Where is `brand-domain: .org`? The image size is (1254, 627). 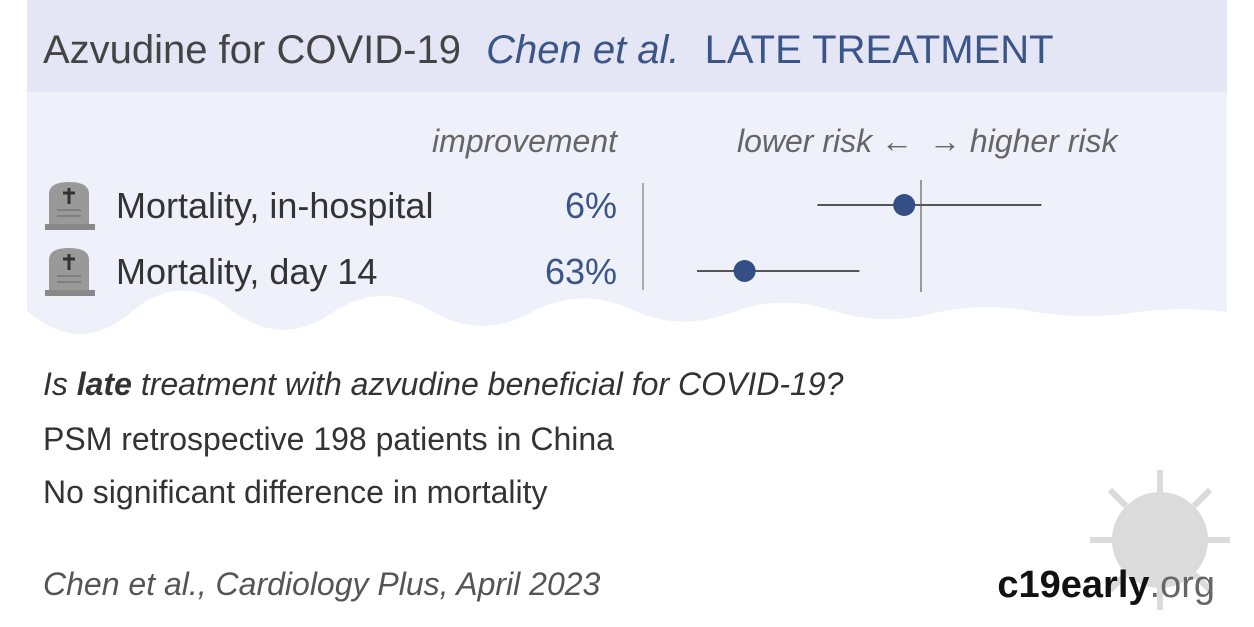
brand-domain: .org is located at coordinates (1182, 585).